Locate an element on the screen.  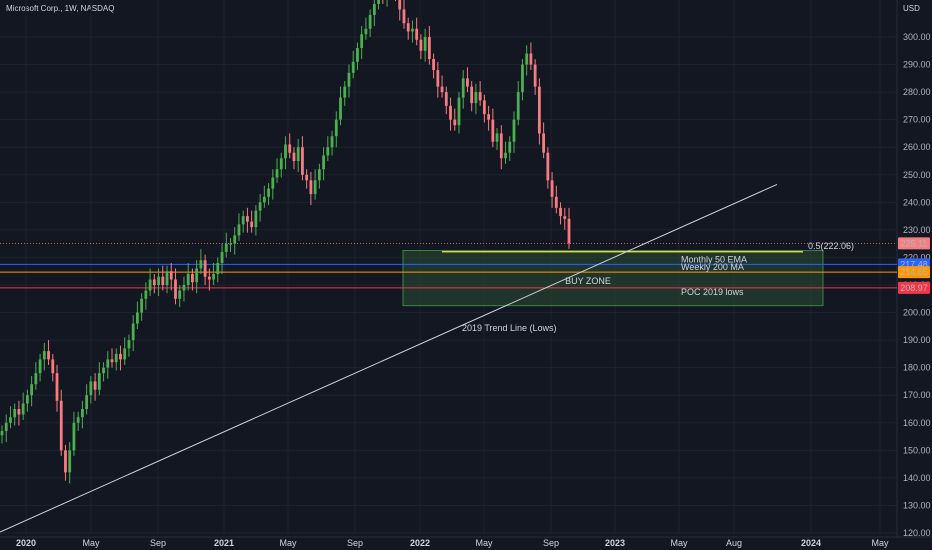
price-tick-label: 270.00 is located at coordinates (917, 120).